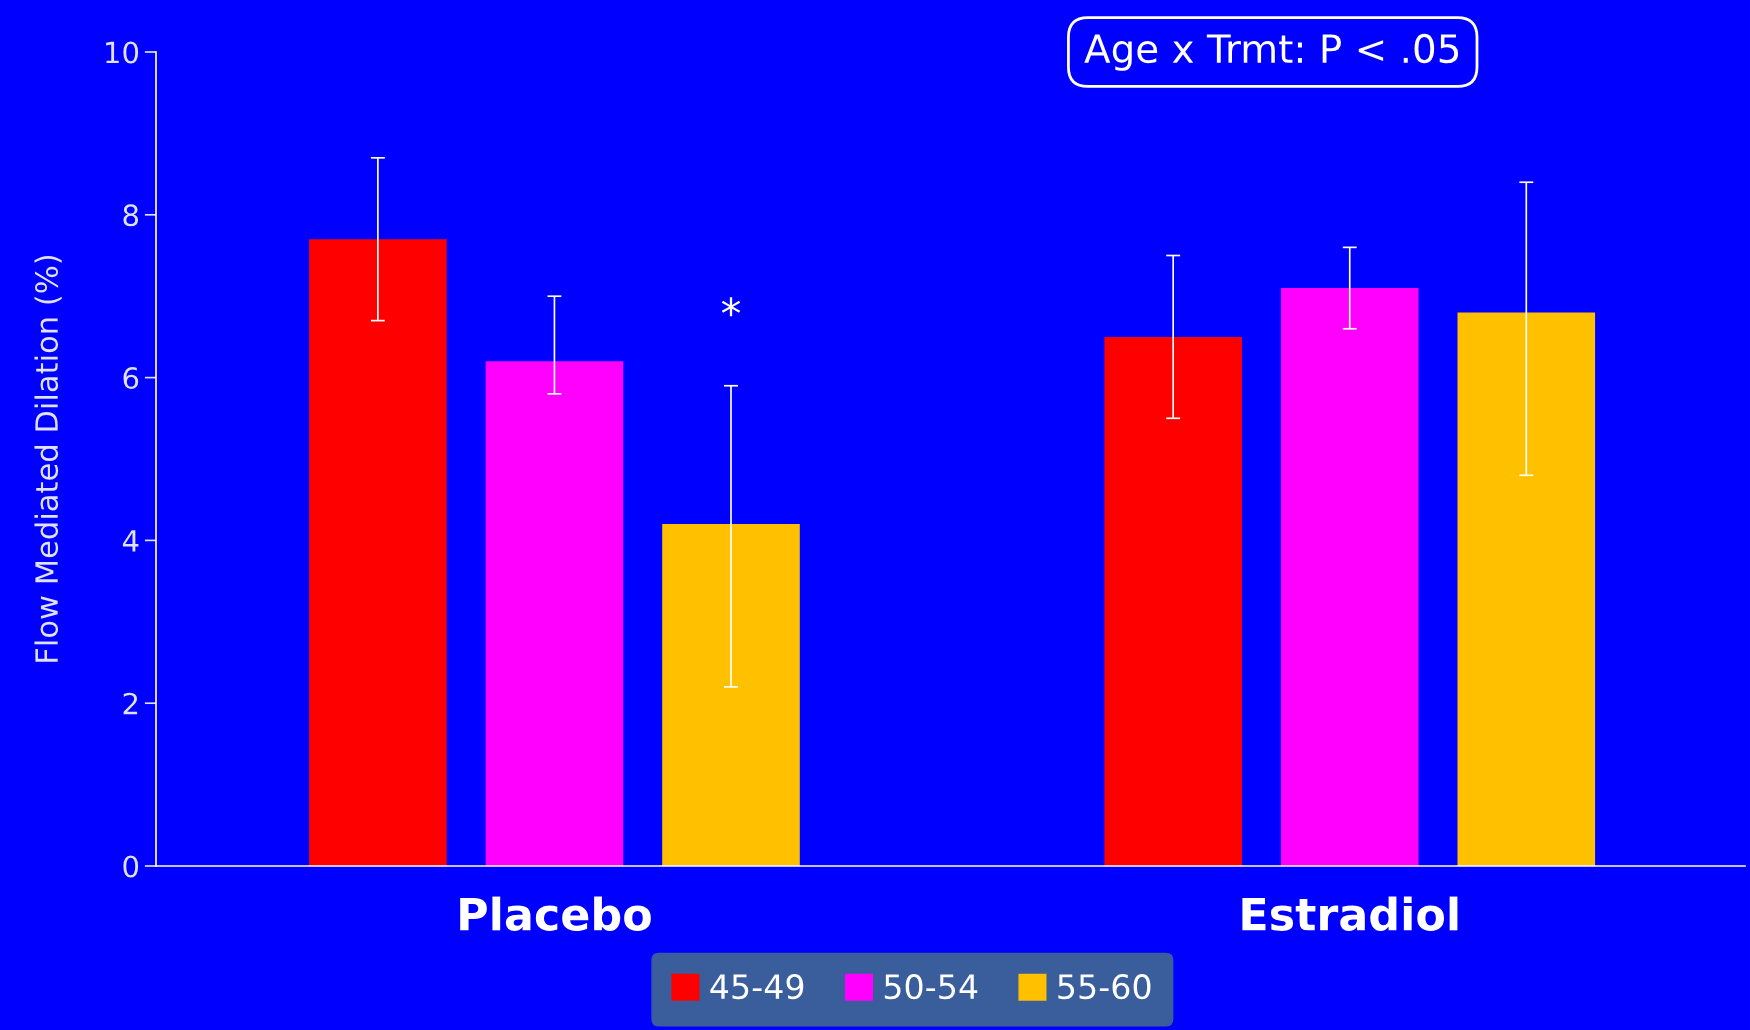  What do you see at coordinates (1271, 52) in the screenshot?
I see `annotation: Age x Trmt: P < .05` at bounding box center [1271, 52].